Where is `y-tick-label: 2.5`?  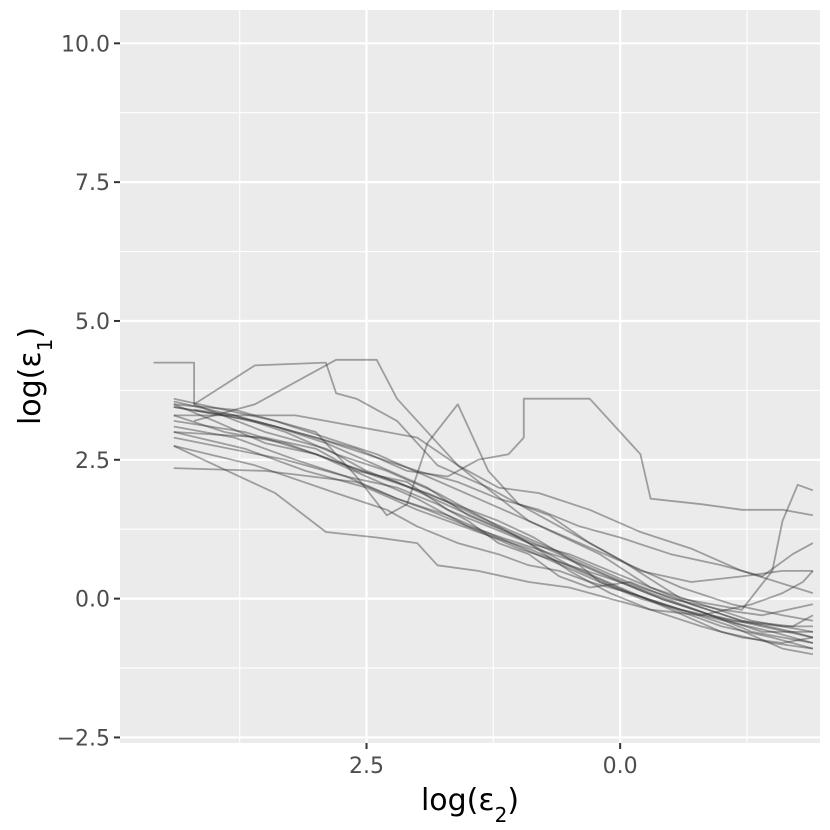
y-tick-label: 2.5 is located at coordinates (92, 461).